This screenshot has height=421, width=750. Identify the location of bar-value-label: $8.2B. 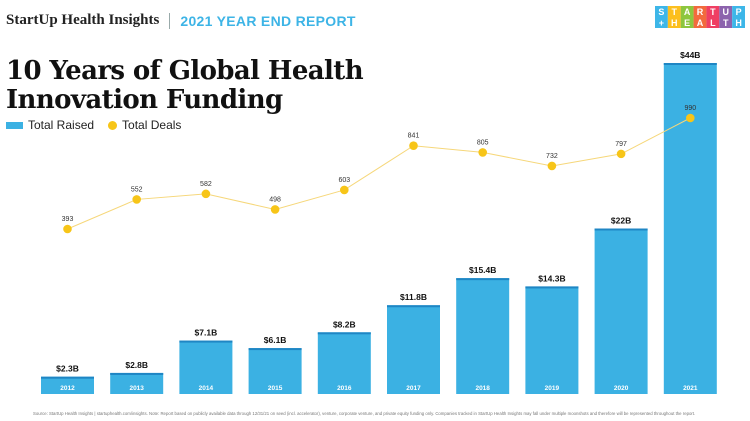
(344, 324).